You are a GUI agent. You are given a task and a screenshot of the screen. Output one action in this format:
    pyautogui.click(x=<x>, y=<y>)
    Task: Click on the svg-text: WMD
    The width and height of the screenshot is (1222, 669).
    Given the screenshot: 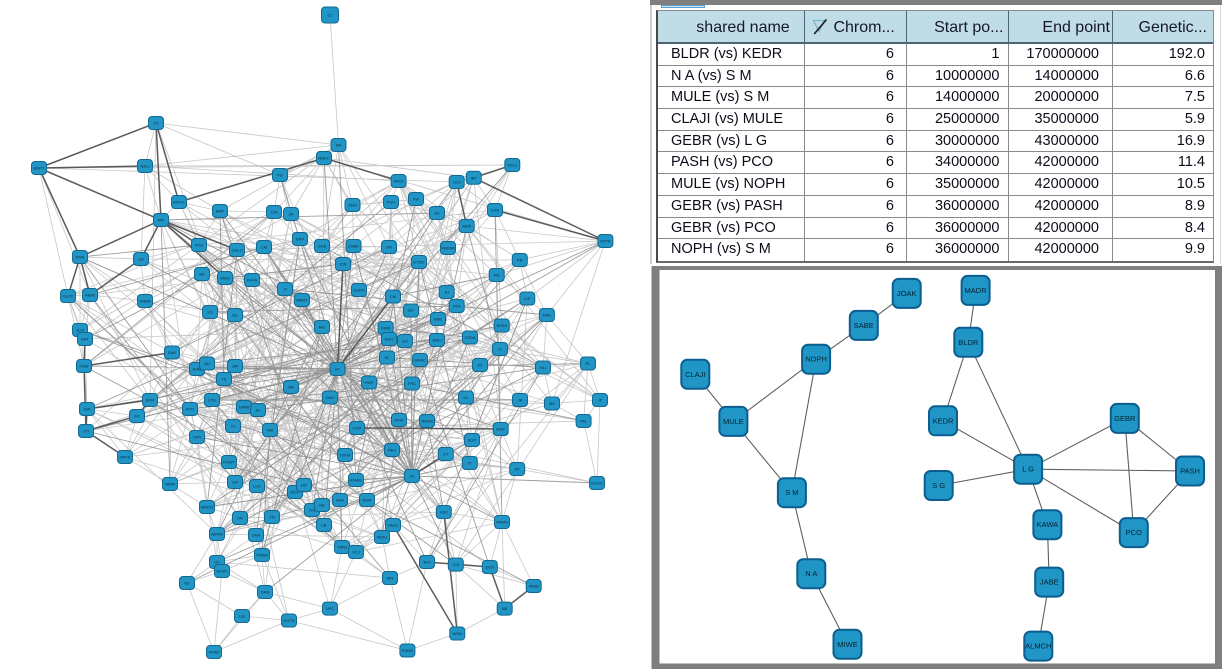 What is the action you would take?
    pyautogui.click(x=534, y=586)
    